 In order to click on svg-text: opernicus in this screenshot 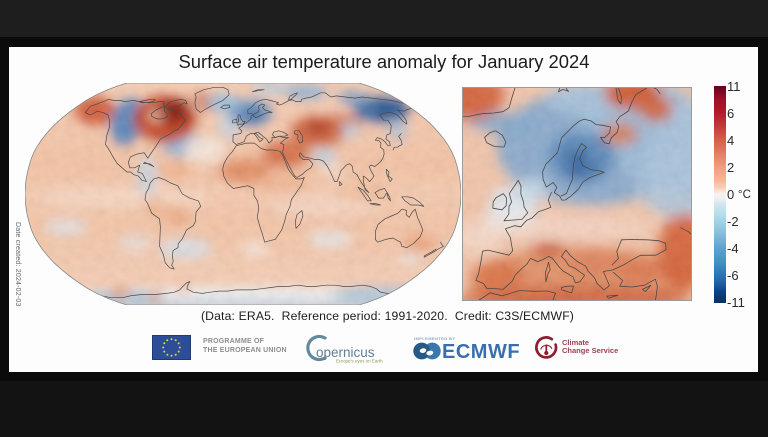, I will do `click(345, 352)`.